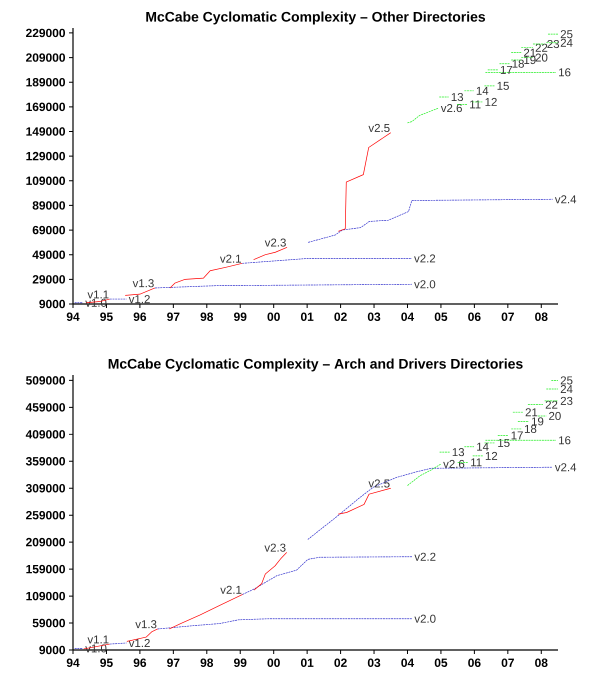  Describe the element at coordinates (46, 380) in the screenshot. I see `y-tick-label: 509000` at that location.